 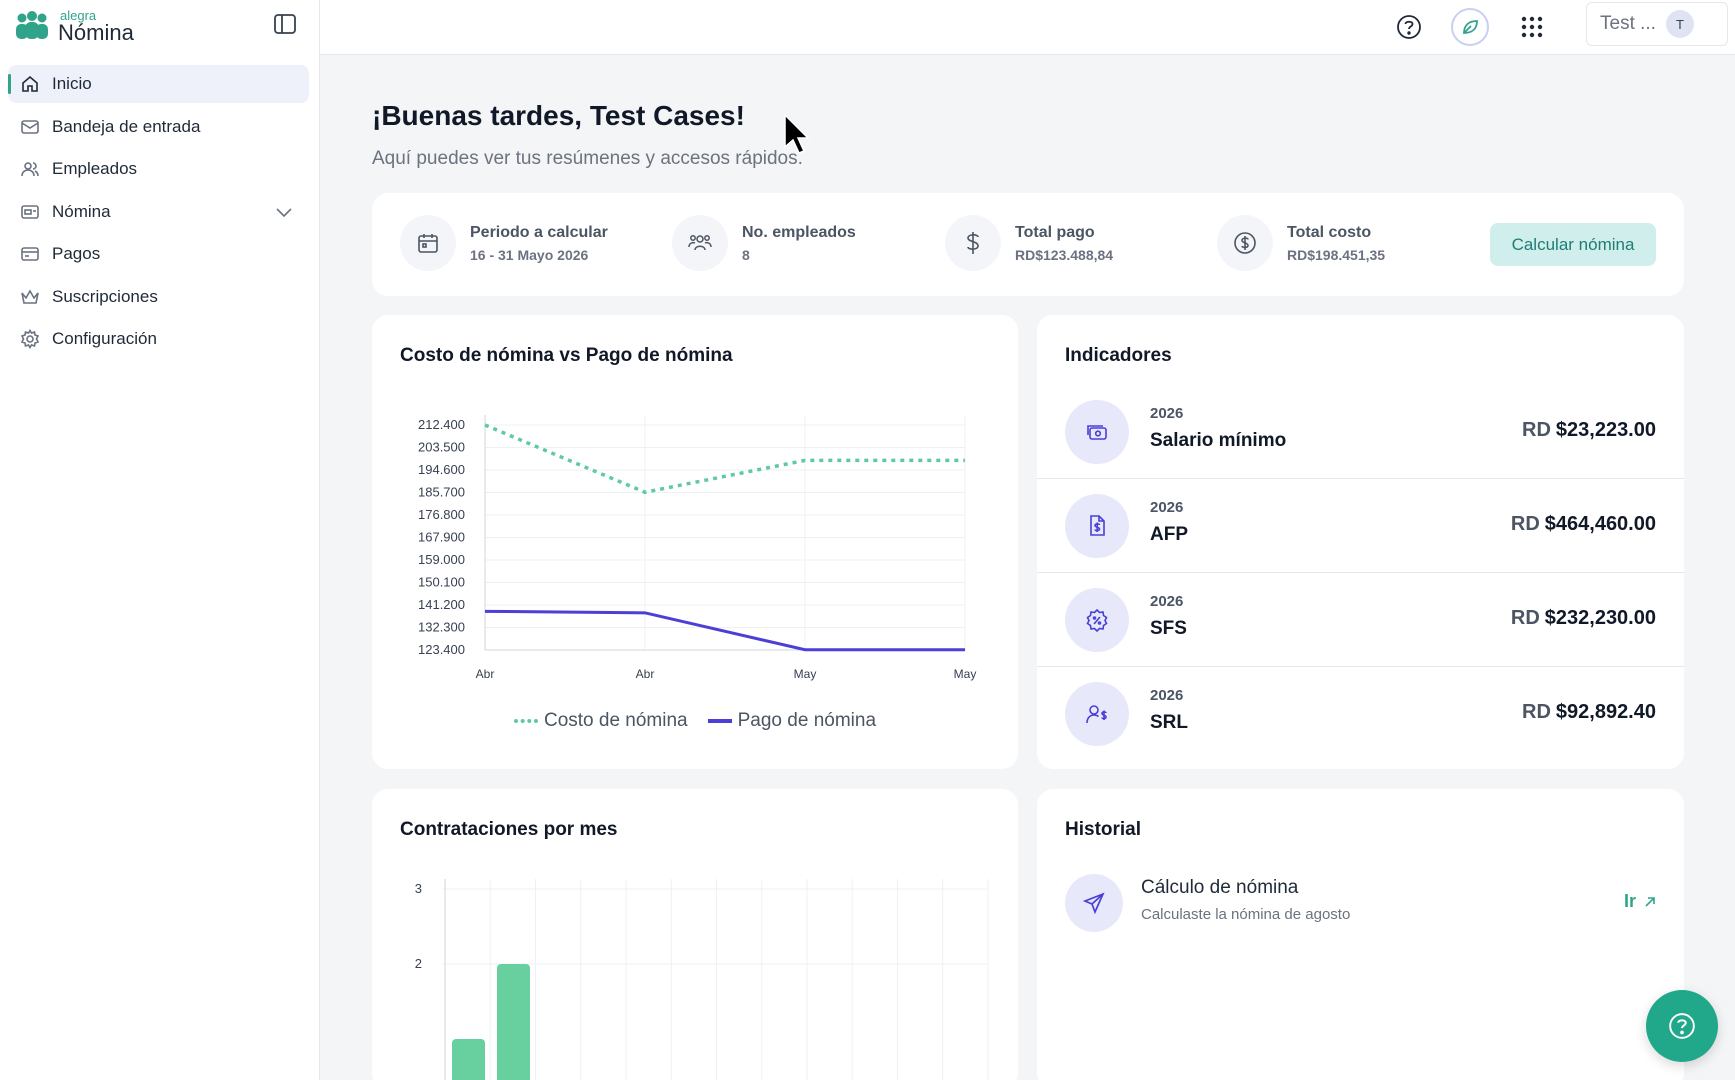 What do you see at coordinates (441, 537) in the screenshot?
I see `y-tick-label: 167.900` at bounding box center [441, 537].